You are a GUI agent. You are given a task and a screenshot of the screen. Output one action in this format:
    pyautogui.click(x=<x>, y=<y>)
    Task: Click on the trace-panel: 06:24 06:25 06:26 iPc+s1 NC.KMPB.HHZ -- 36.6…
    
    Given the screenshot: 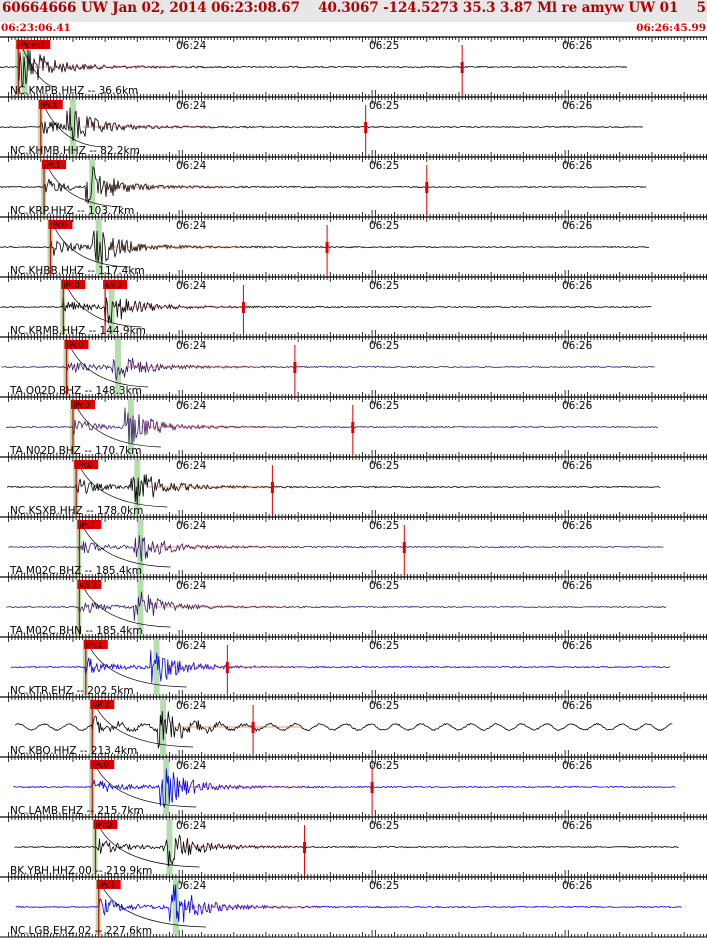 What is the action you would take?
    pyautogui.click(x=353, y=66)
    